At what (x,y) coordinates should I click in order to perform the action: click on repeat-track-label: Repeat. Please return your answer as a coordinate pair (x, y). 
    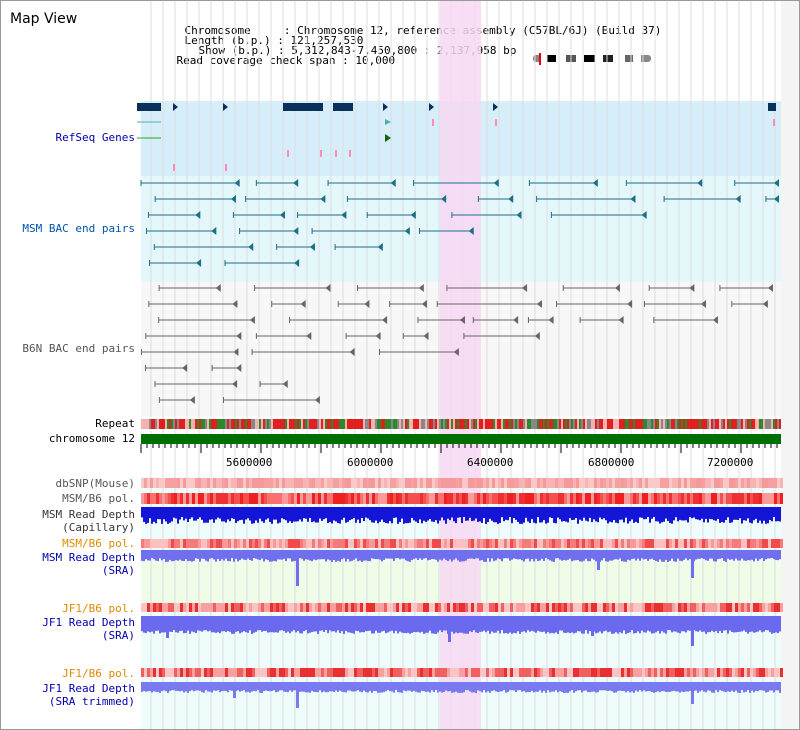
    Looking at the image, I should click on (115, 423).